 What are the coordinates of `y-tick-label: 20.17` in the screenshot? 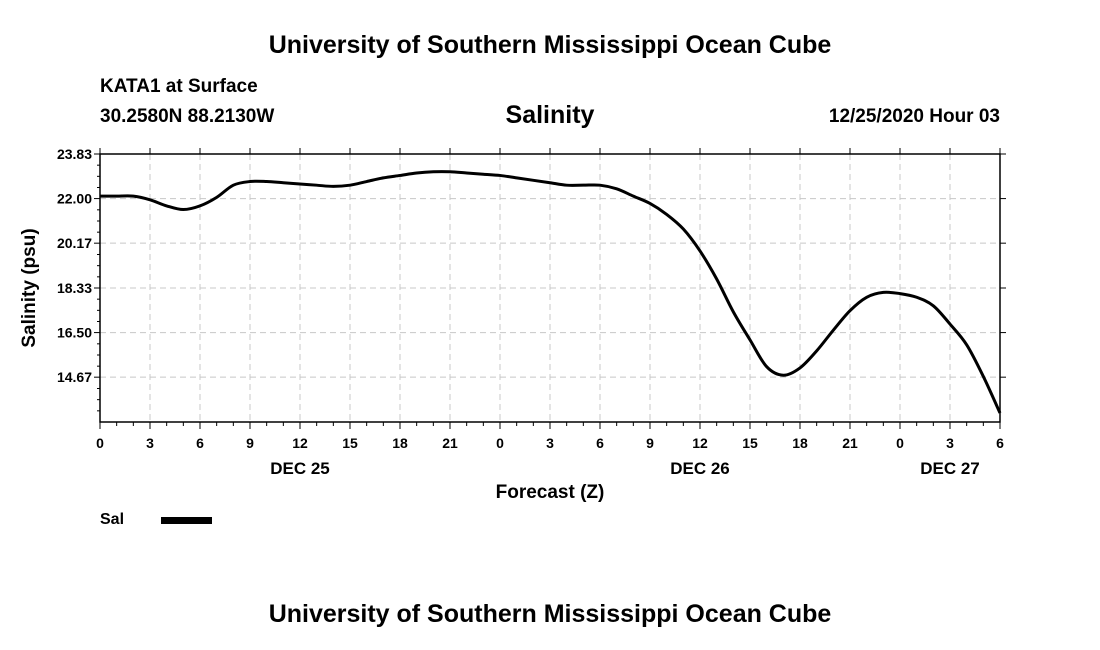 It's located at (74, 243).